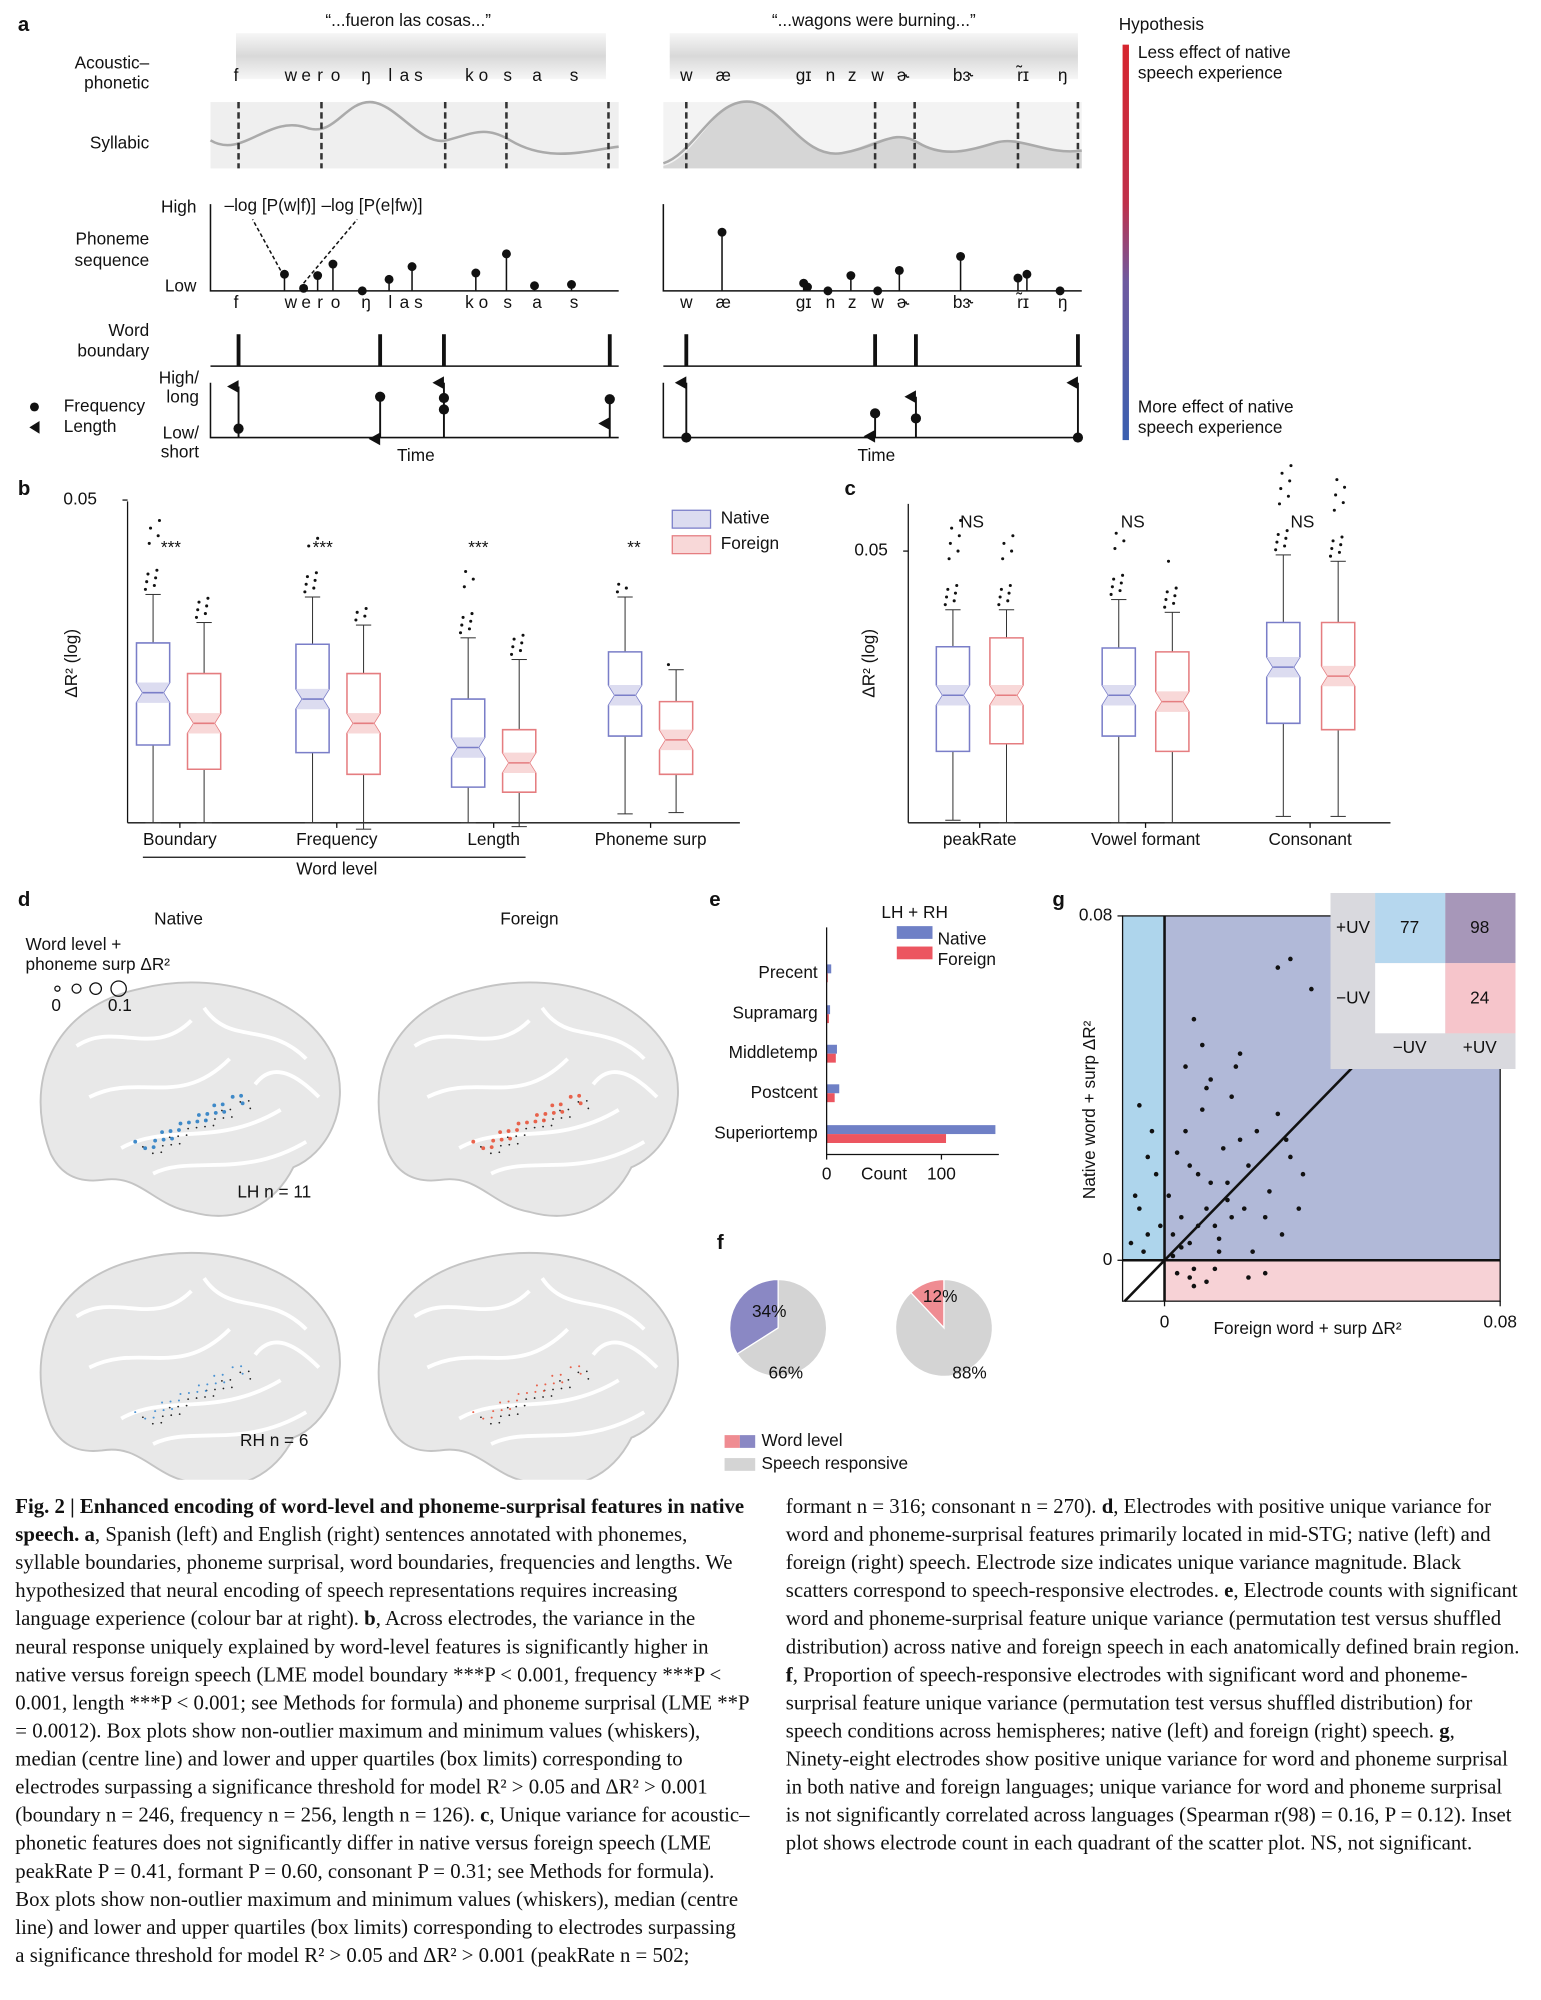  What do you see at coordinates (672, 261) in the screenshot?
I see `surprisal-lollipops` at bounding box center [672, 261].